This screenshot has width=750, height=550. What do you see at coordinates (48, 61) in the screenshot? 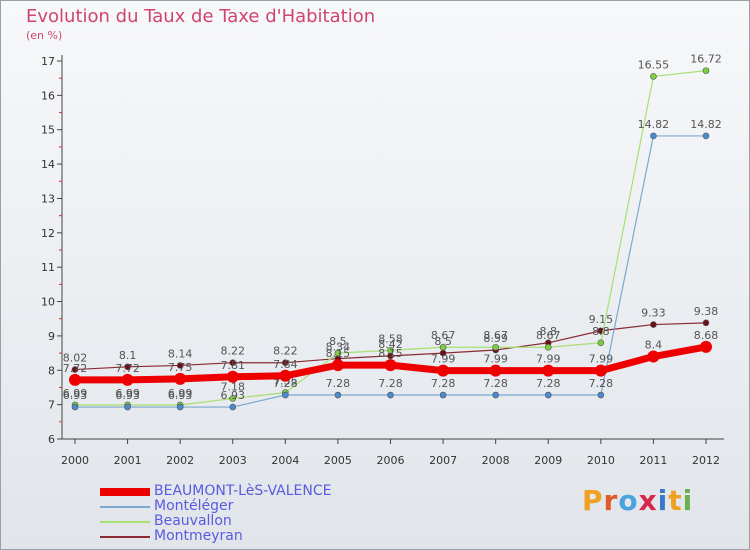
I see `y-tick-label: 17` at bounding box center [48, 61].